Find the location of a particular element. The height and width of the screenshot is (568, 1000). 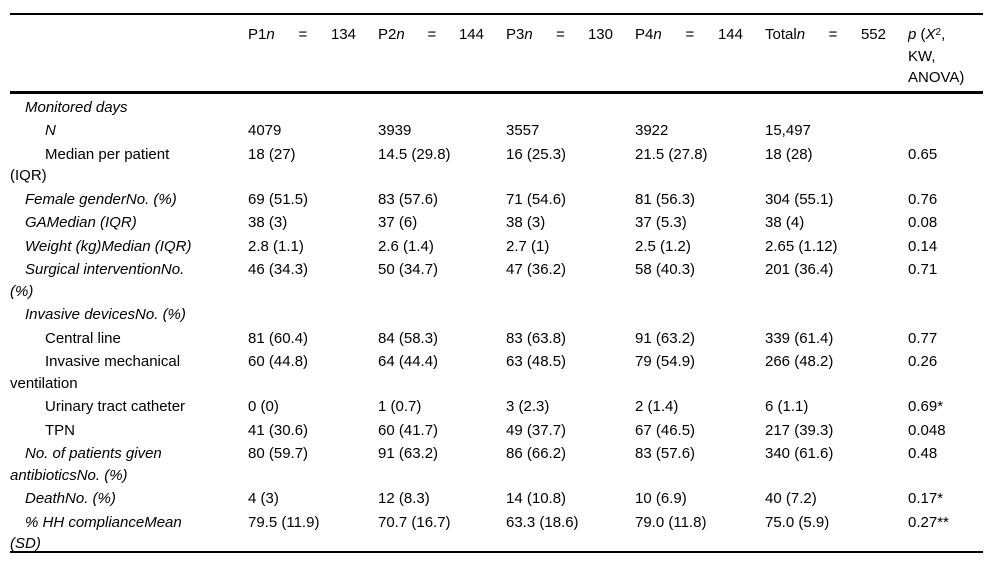

cell-p1: 0 (0) is located at coordinates (263, 406).